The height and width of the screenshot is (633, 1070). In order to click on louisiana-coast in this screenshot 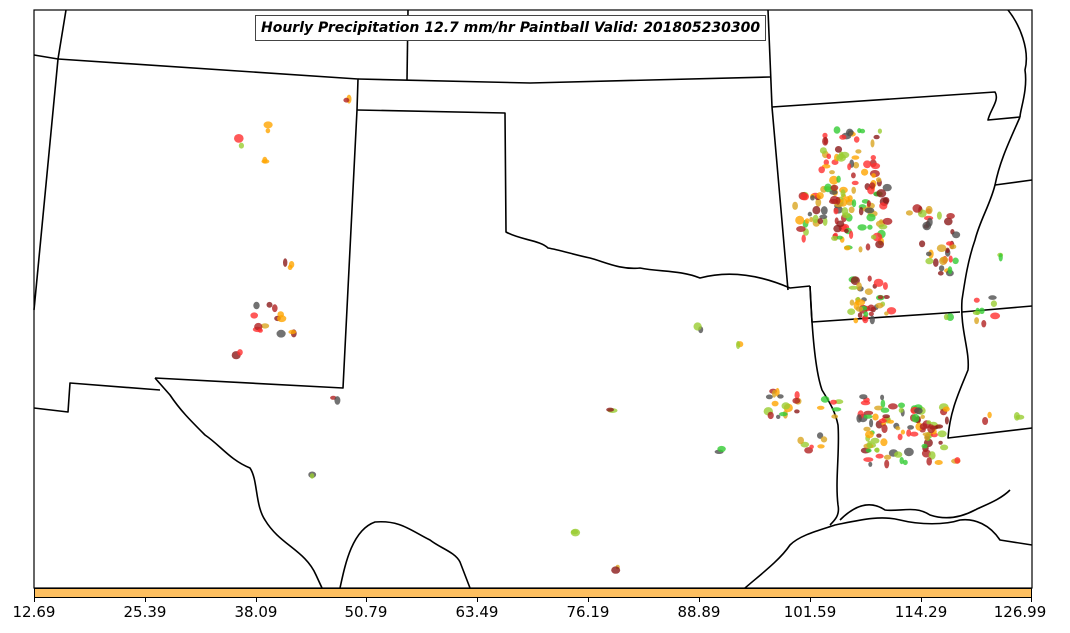, I will do `click(925, 505)`.